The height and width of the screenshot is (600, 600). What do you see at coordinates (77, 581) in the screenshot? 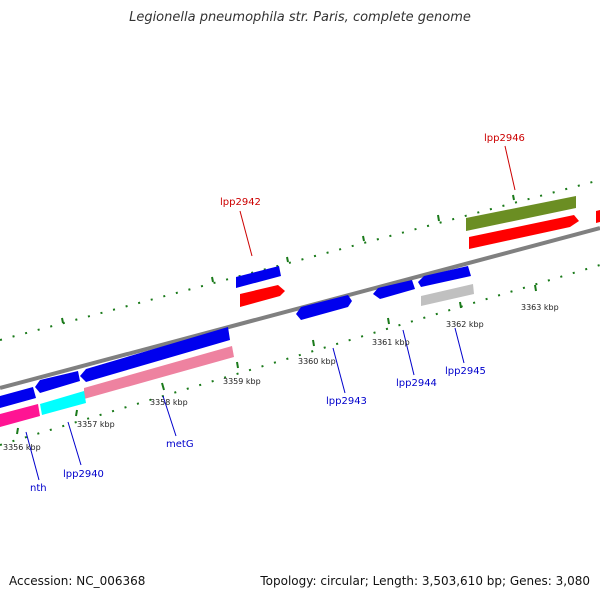
I see `accession-label: Accession: NC_006368` at bounding box center [77, 581].